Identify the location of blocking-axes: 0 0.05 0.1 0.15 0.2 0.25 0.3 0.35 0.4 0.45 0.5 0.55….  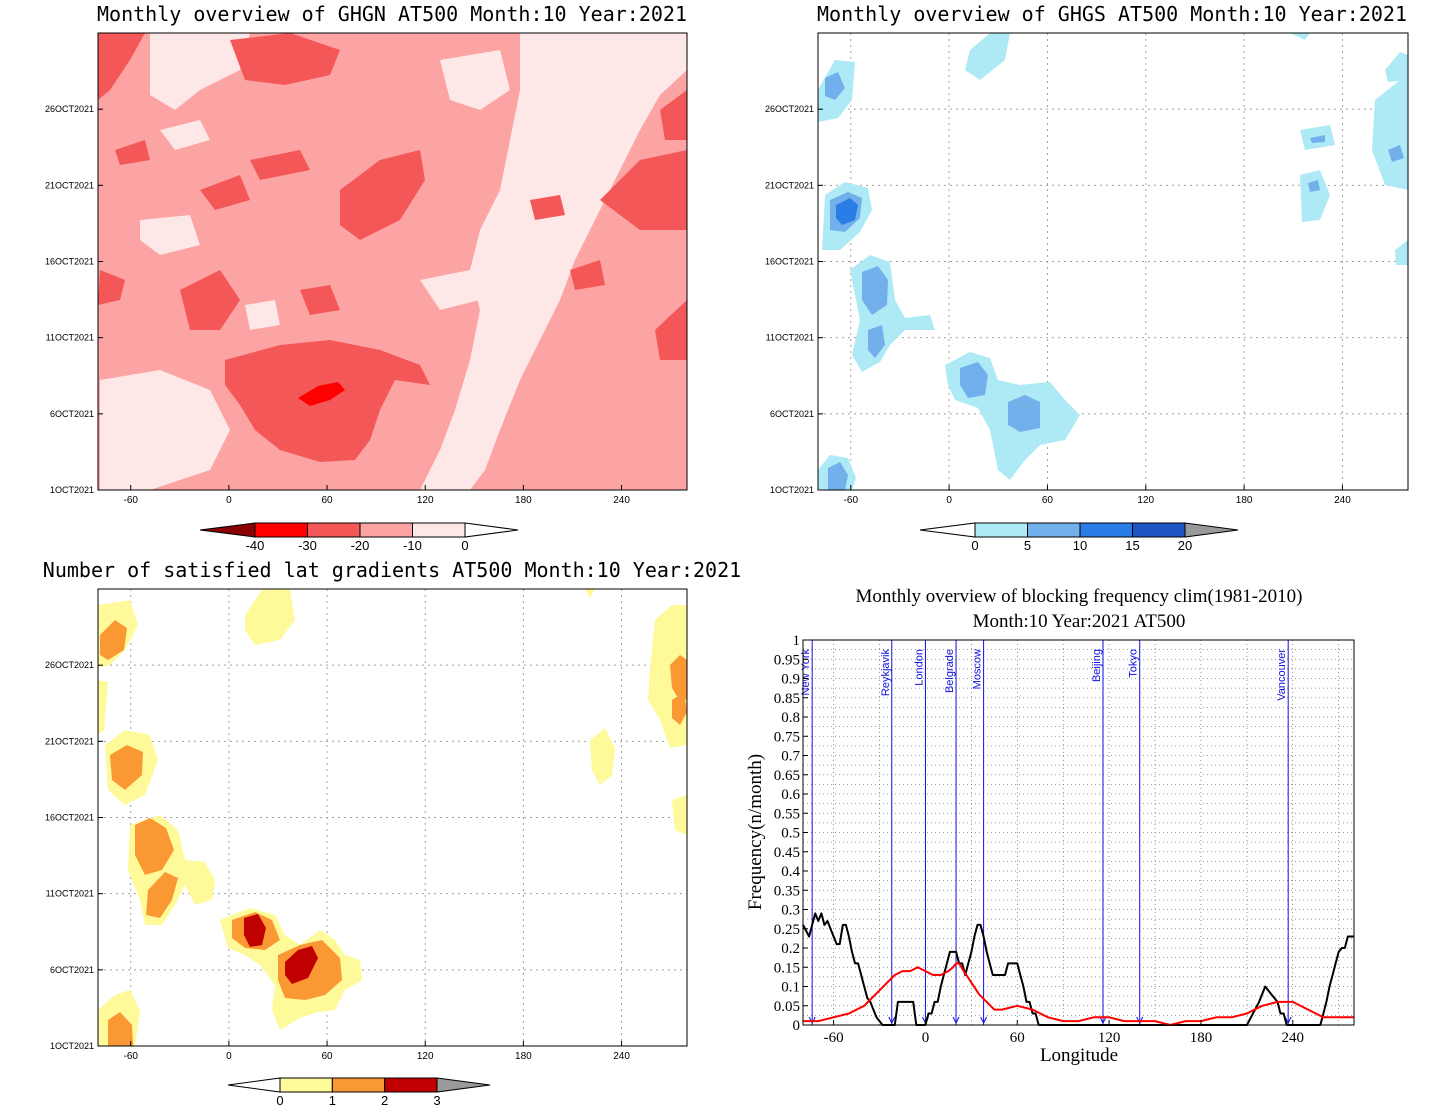
(1039, 839).